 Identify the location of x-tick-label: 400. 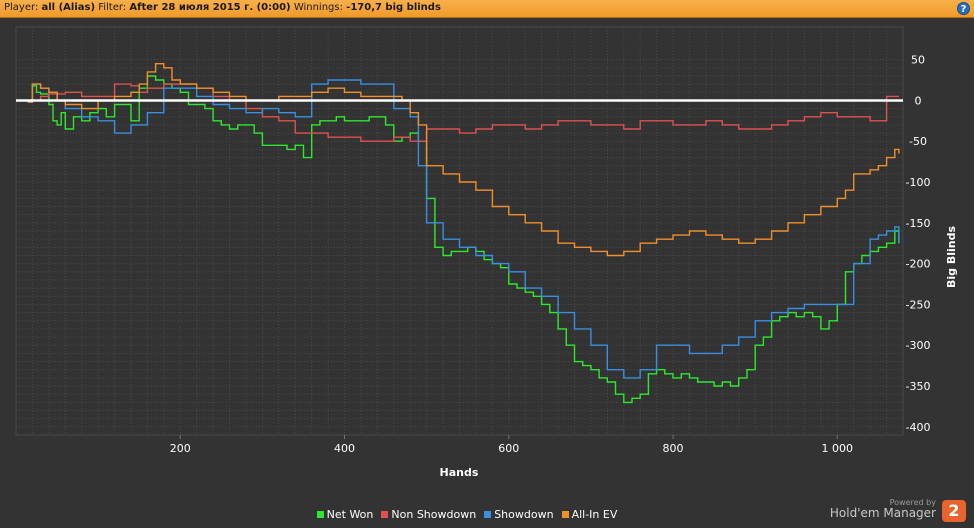
(344, 448).